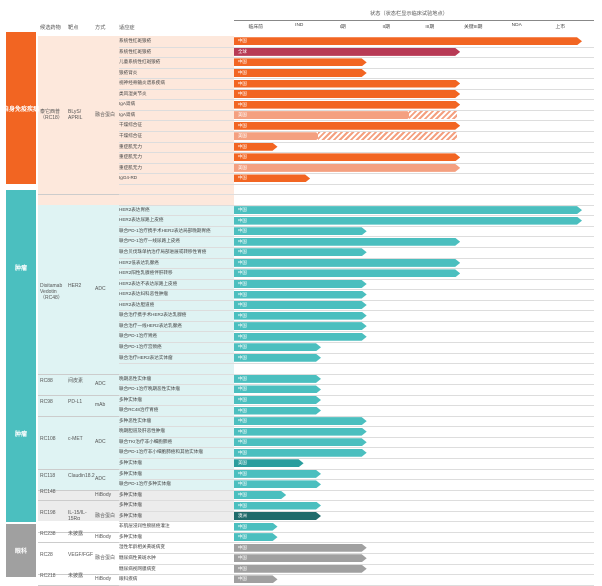 The width and height of the screenshot is (602, 586). Describe the element at coordinates (139, 262) in the screenshot. I see `indication: HER2低表达乳腺癌` at that location.